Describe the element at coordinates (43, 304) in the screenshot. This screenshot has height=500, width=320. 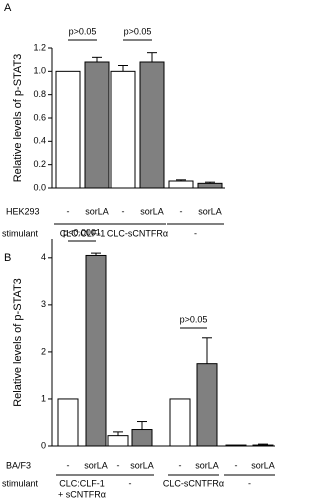
I see `y-tick-label: 3` at that location.